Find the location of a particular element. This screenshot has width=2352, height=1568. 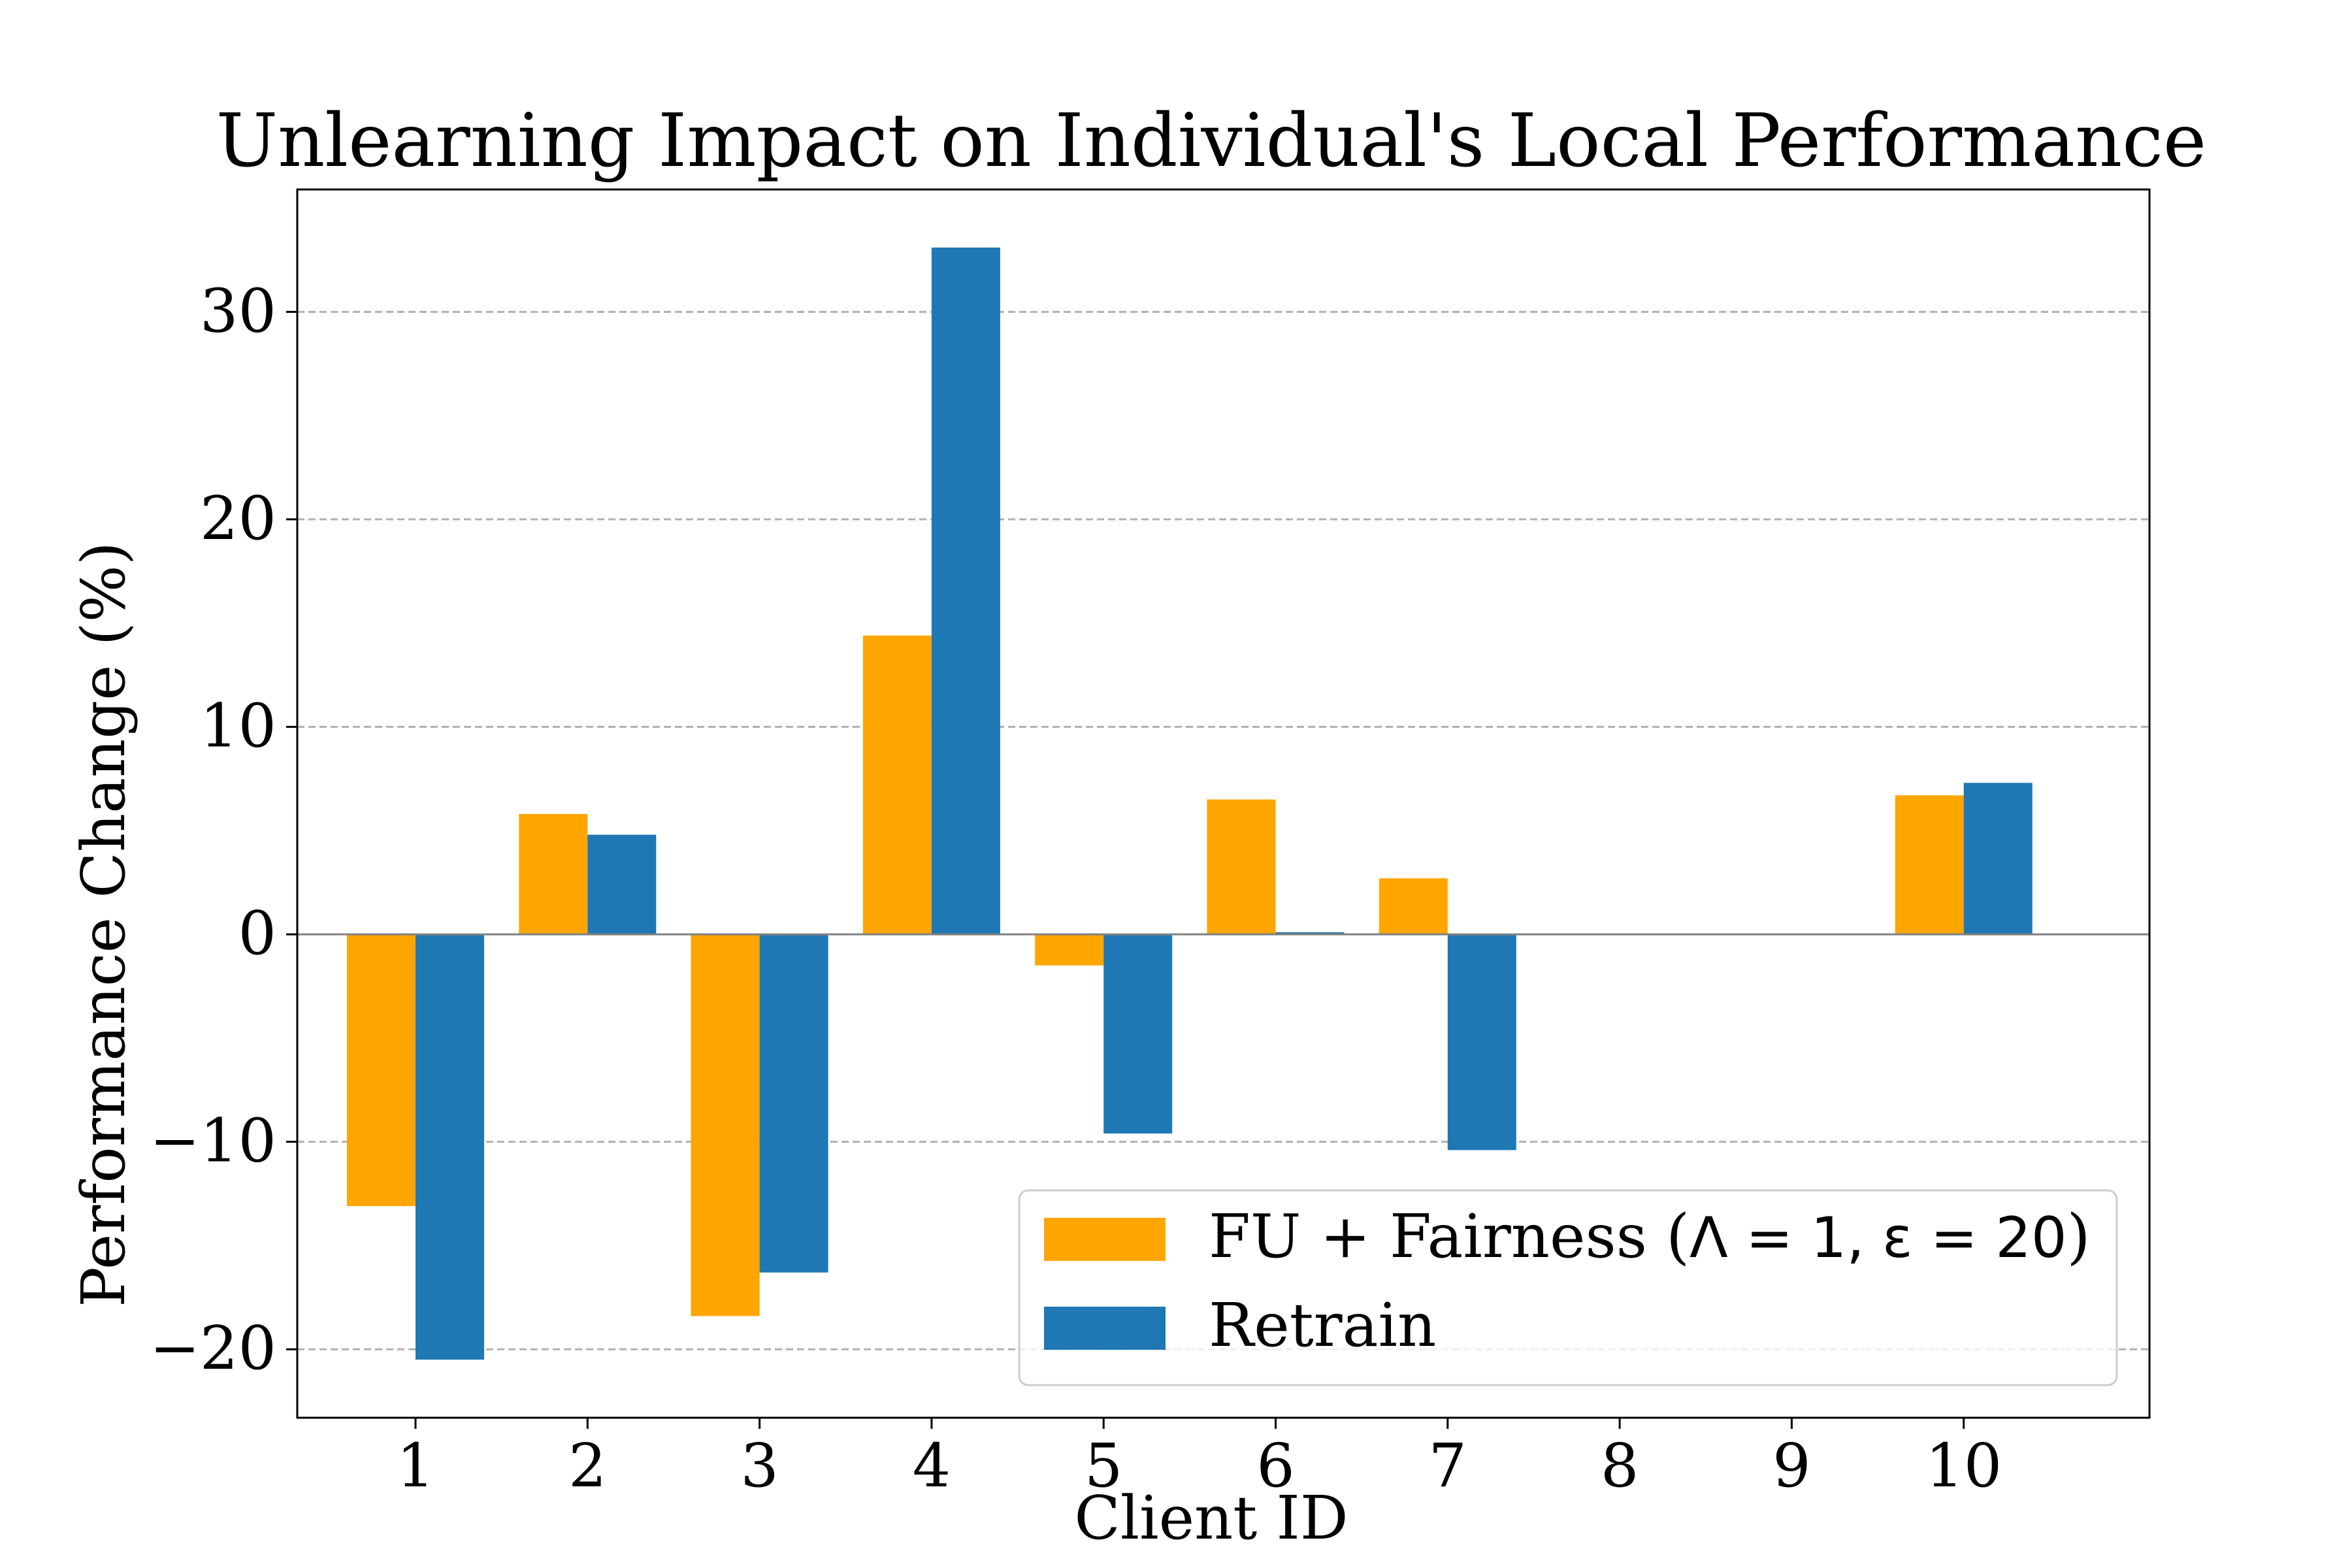

x-tick-label: 10 is located at coordinates (1963, 1466).